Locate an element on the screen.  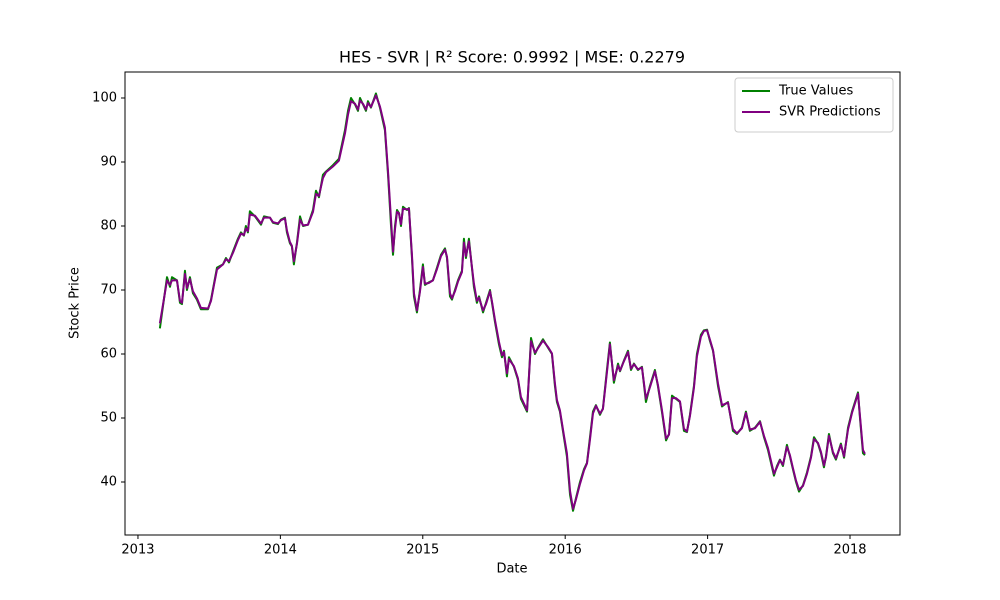
y-tick-label: 50 is located at coordinates (108, 418).